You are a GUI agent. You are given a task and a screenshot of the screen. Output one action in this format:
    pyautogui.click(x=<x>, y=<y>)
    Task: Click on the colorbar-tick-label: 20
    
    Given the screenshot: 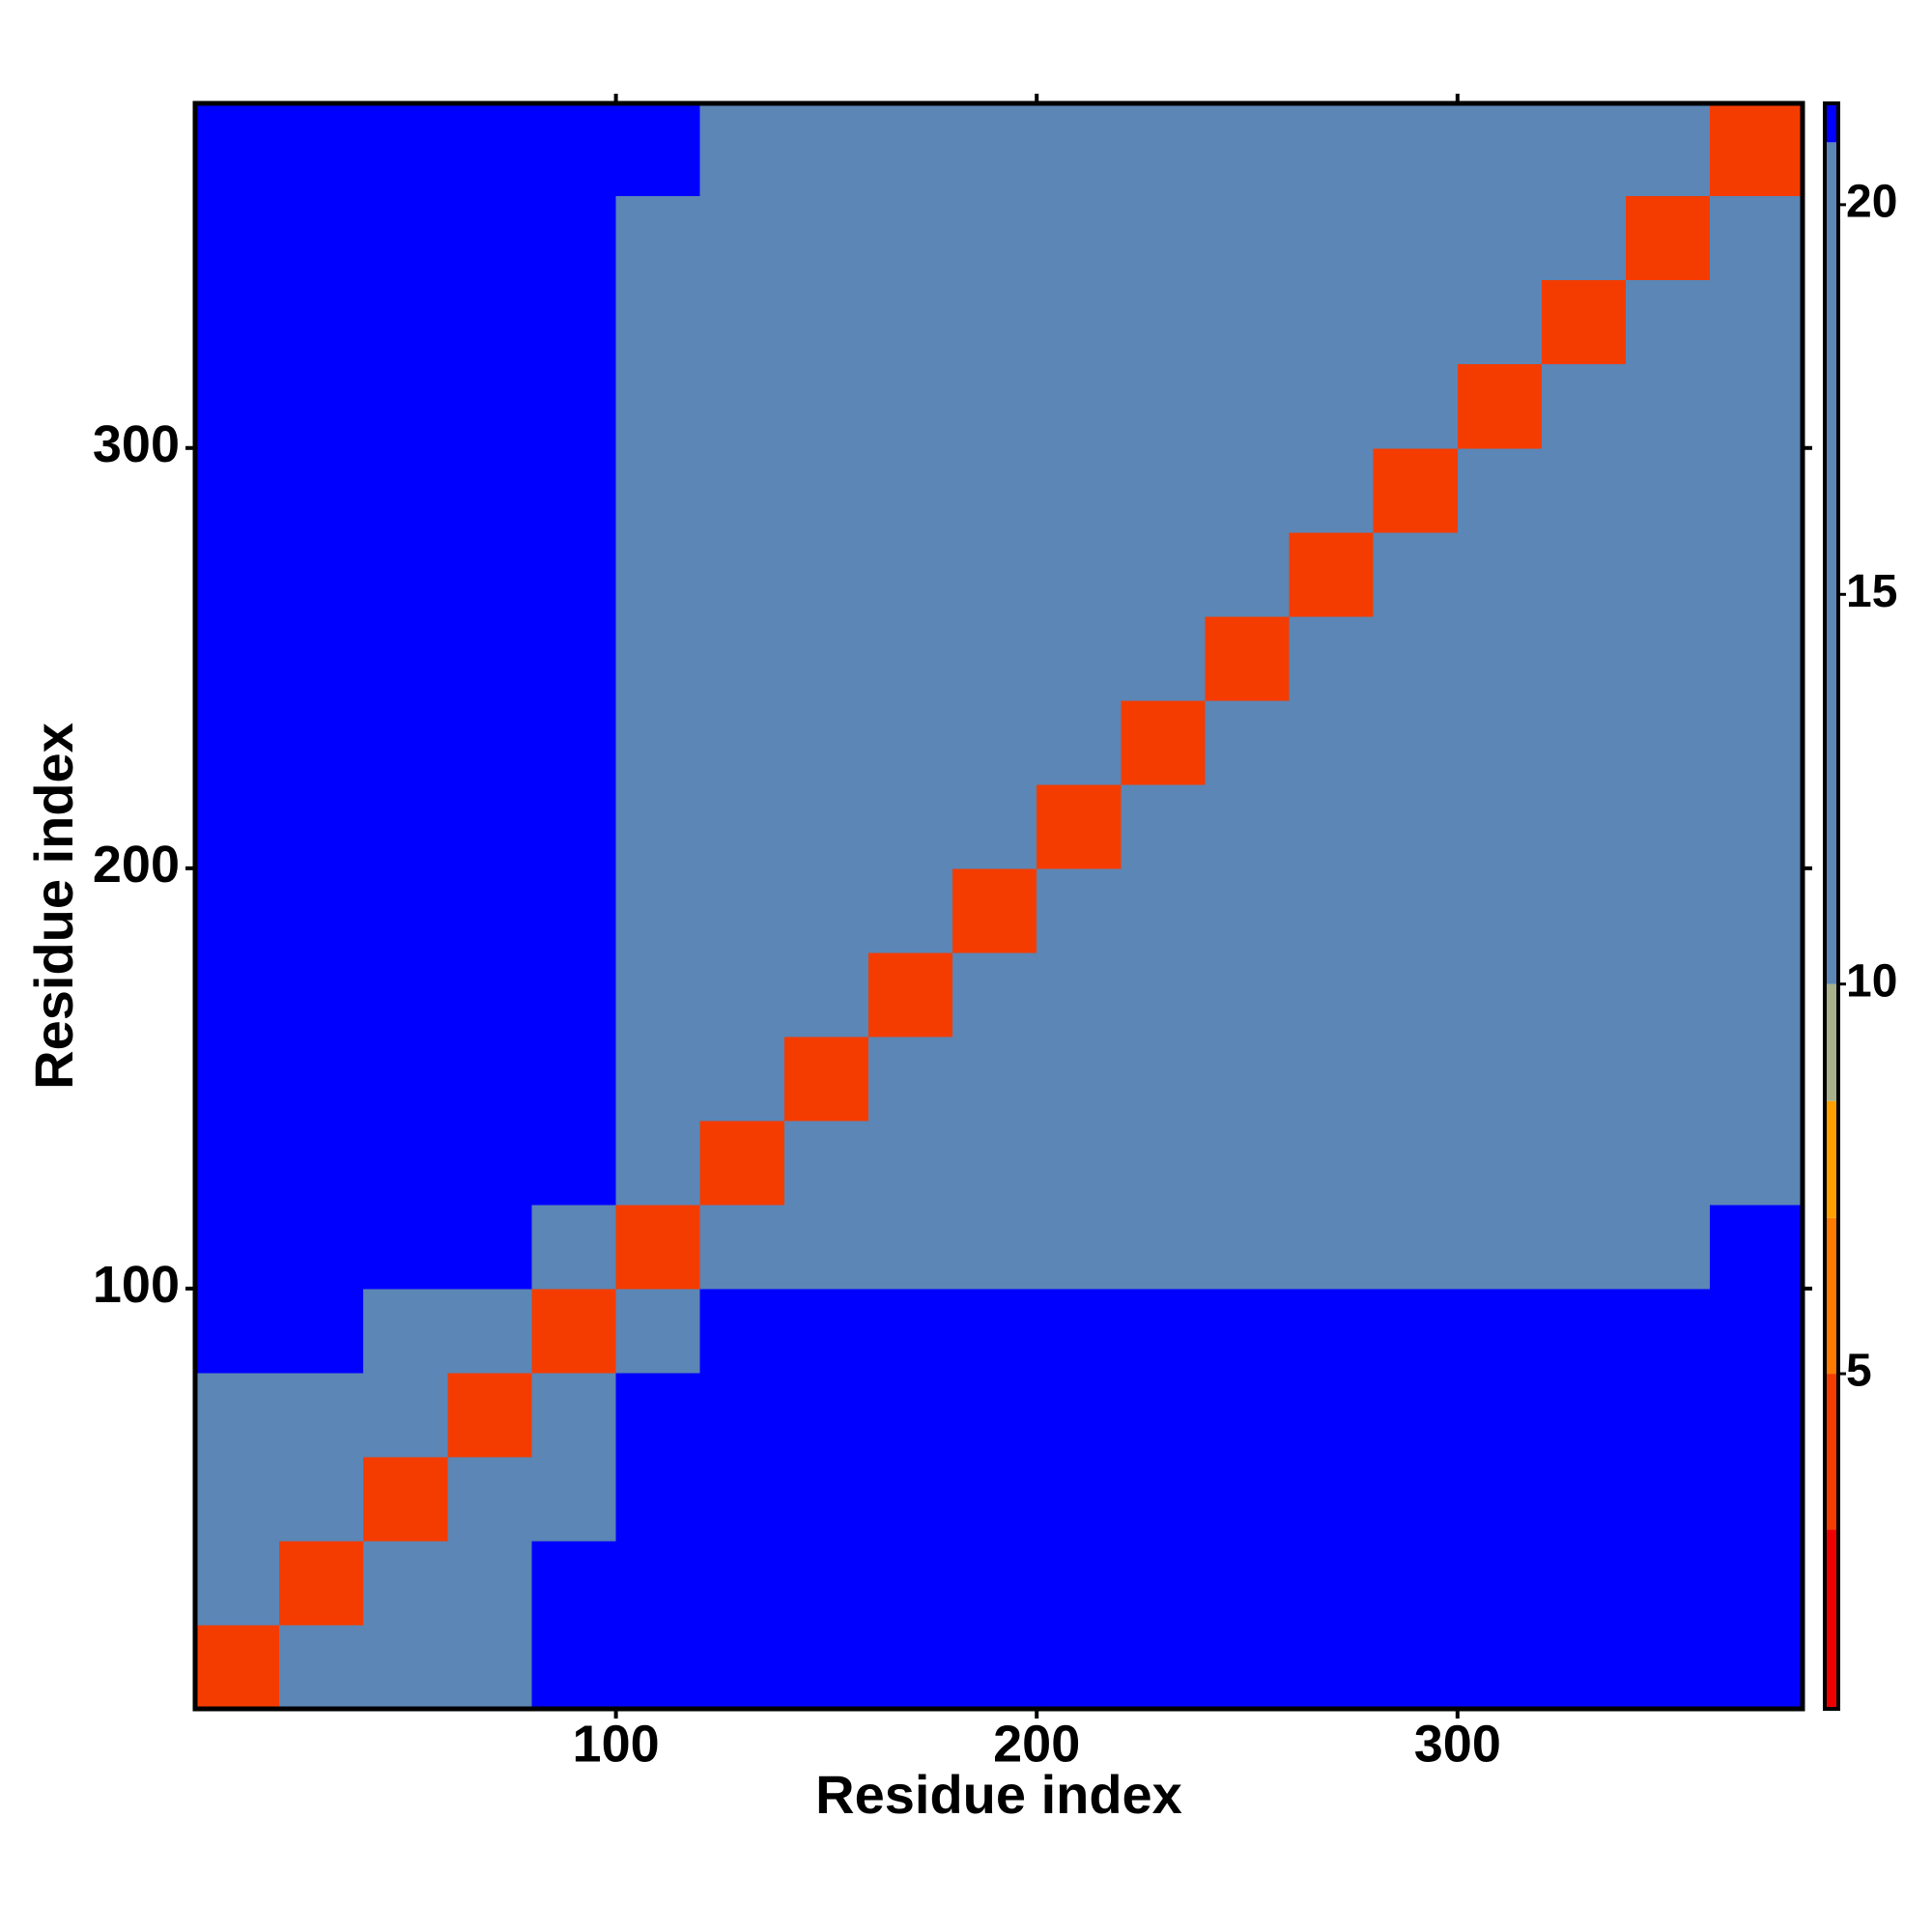 What is the action you would take?
    pyautogui.click(x=1871, y=202)
    